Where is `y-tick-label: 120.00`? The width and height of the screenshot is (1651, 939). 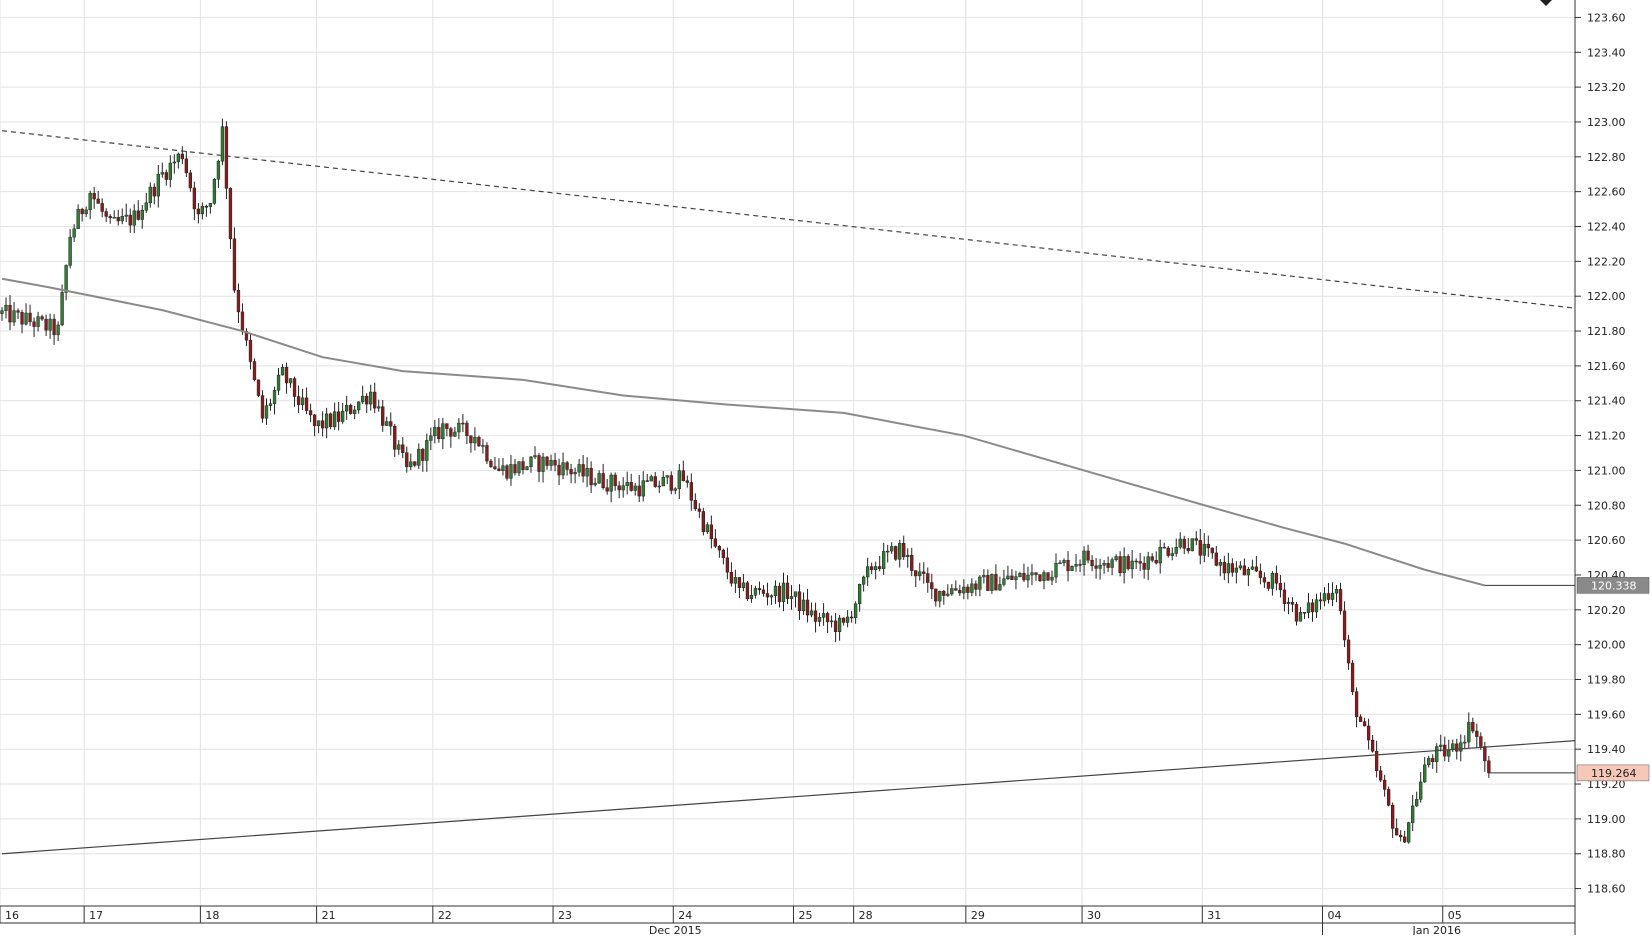
y-tick-label: 120.00 is located at coordinates (1606, 645).